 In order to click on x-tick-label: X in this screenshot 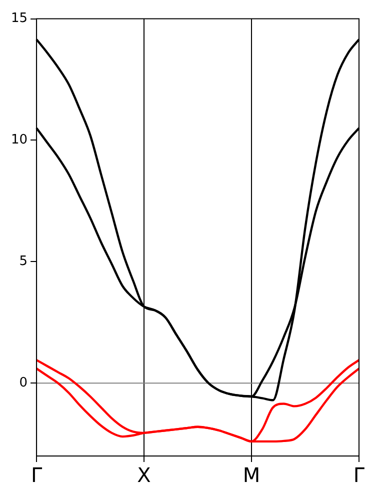, I will do `click(144, 475)`.